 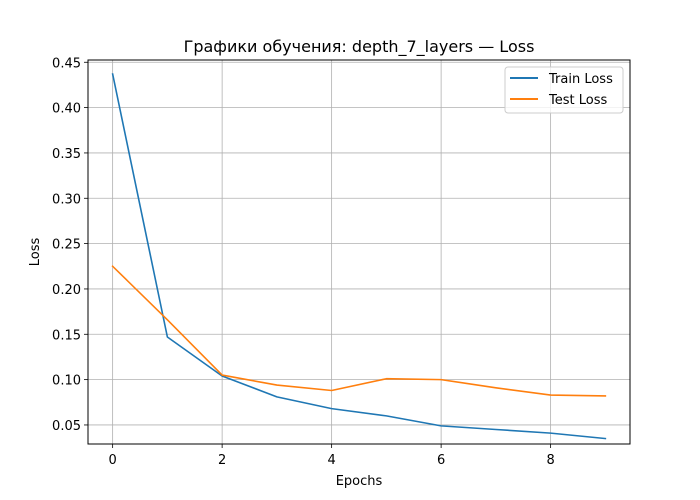 I want to click on y-tick-label: 0.15, so click(x=66, y=335).